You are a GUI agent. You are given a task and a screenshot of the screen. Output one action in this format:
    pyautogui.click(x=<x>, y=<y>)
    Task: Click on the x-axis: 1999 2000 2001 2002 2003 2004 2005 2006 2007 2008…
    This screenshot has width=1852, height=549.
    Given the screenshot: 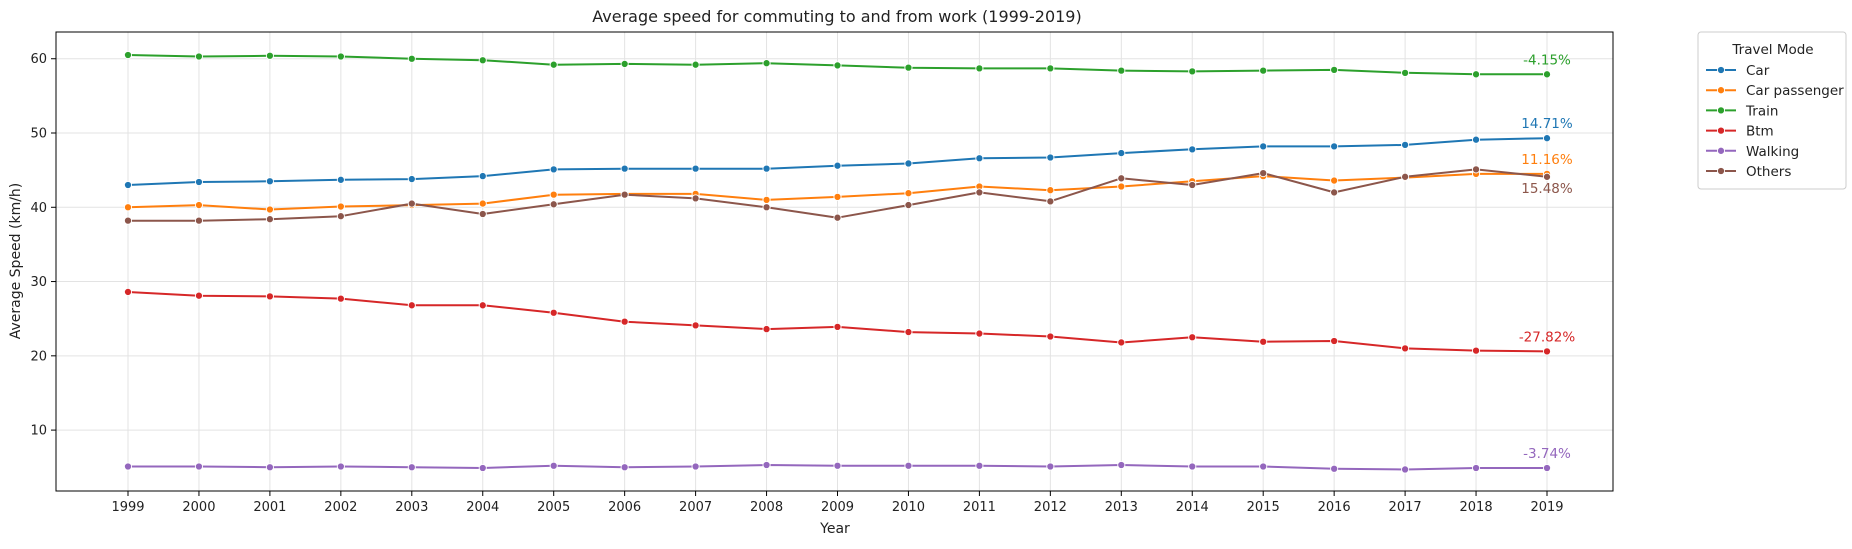 What is the action you would take?
    pyautogui.click(x=837, y=503)
    